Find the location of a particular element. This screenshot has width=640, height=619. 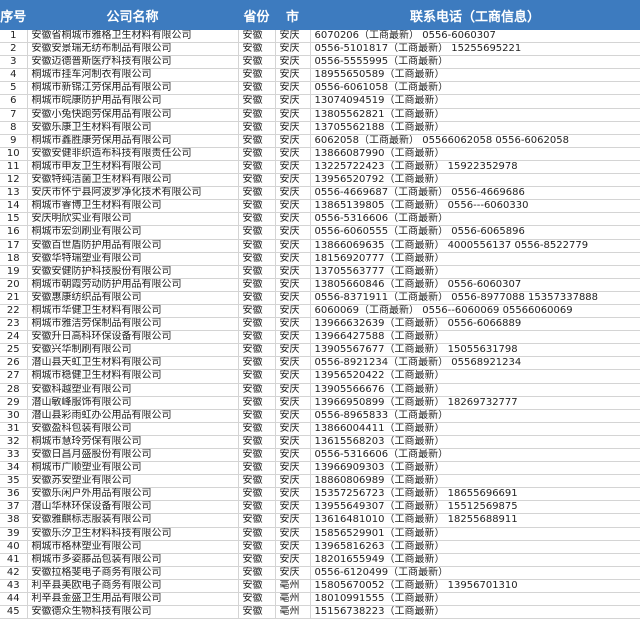

cell-company: 安徽乐闲户外用品有限公司 is located at coordinates (133, 494).